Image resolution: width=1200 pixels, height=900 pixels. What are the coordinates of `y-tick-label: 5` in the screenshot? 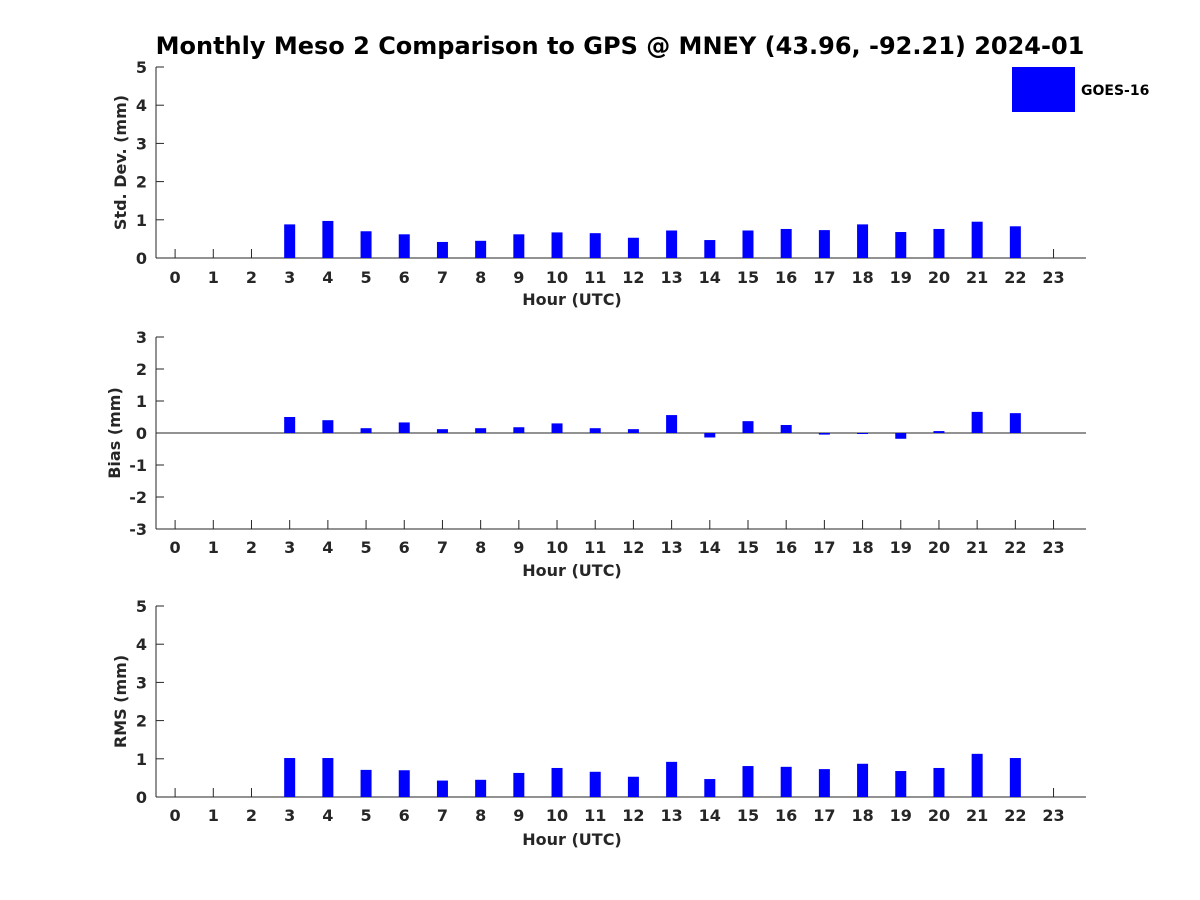 It's located at (141, 606).